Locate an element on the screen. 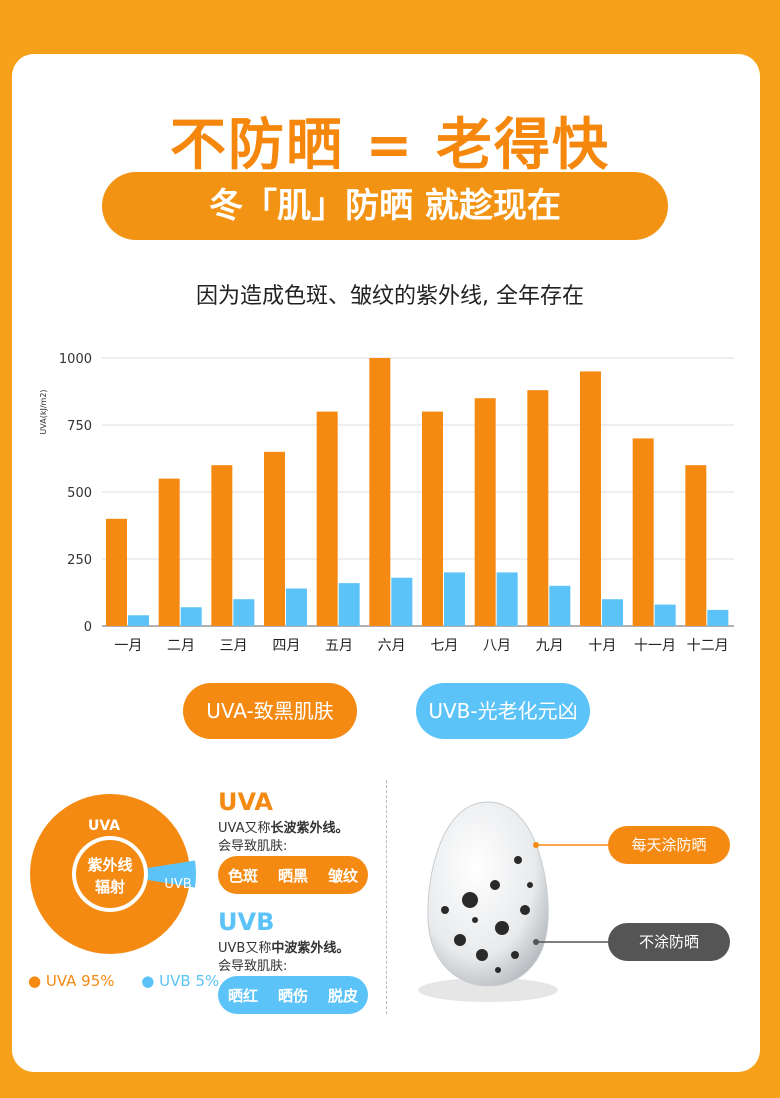 The height and width of the screenshot is (1098, 780). uvb-tag: 晒红 is located at coordinates (242, 995).